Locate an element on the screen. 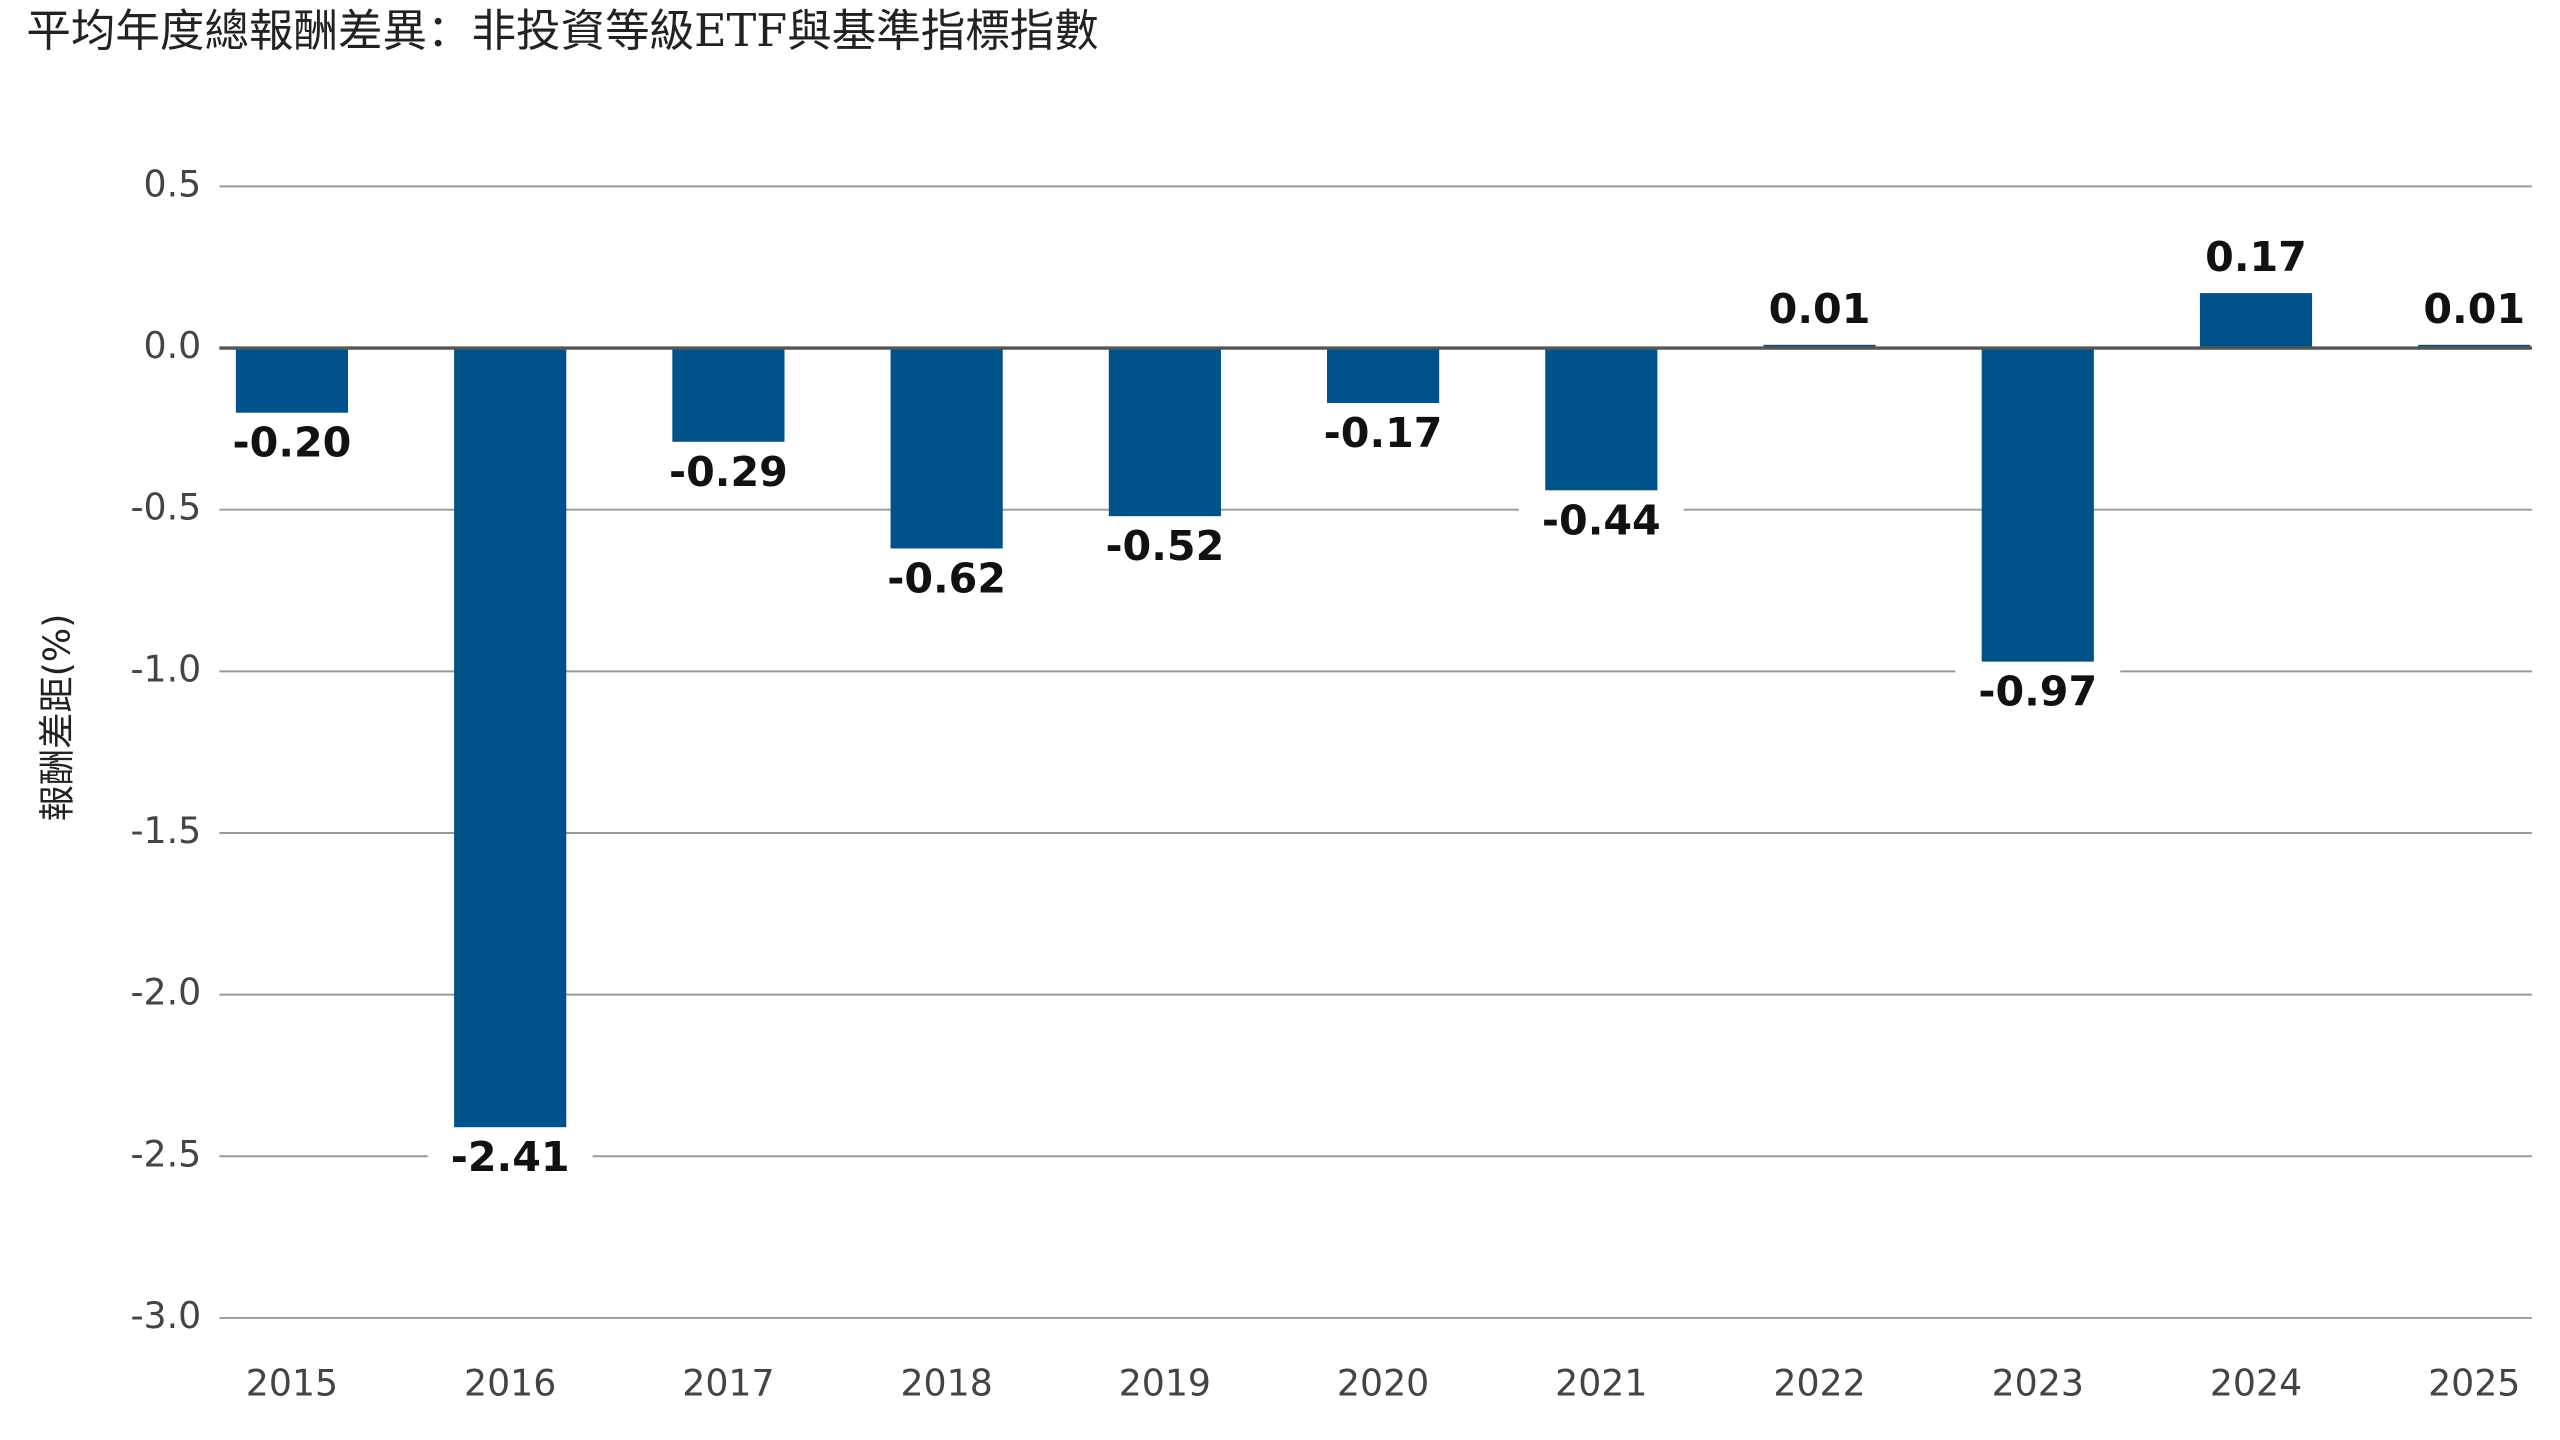  x-tick-label: 2022 is located at coordinates (1819, 1383).